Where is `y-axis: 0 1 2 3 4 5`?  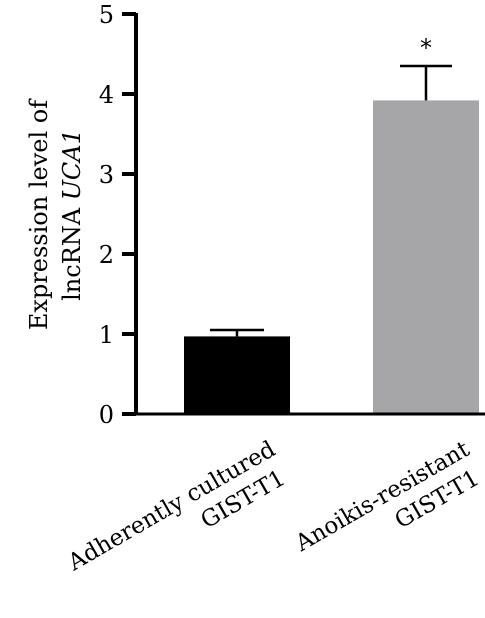 y-axis: 0 1 2 3 4 5 is located at coordinates (118, 215).